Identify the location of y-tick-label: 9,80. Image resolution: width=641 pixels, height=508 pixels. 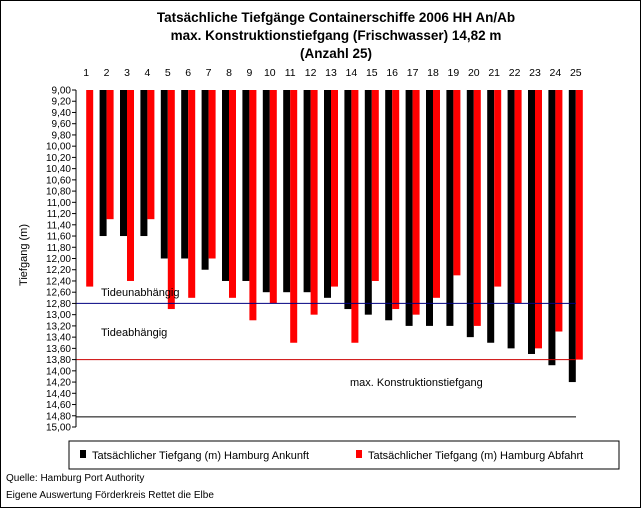
(62, 135).